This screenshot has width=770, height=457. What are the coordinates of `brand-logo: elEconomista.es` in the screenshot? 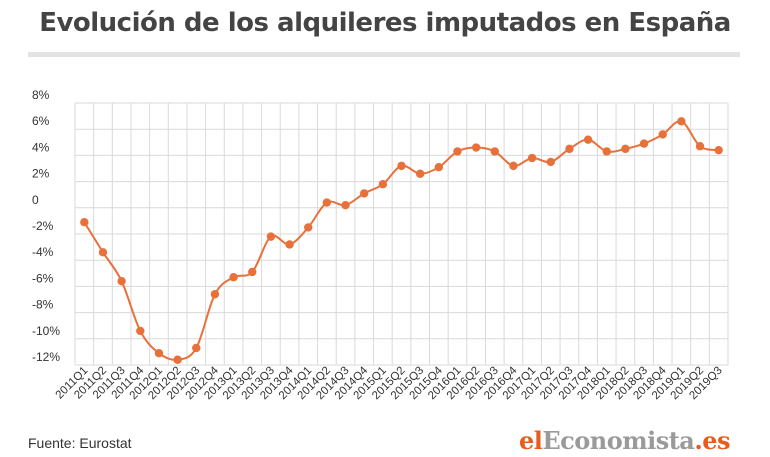 It's located at (624, 440).